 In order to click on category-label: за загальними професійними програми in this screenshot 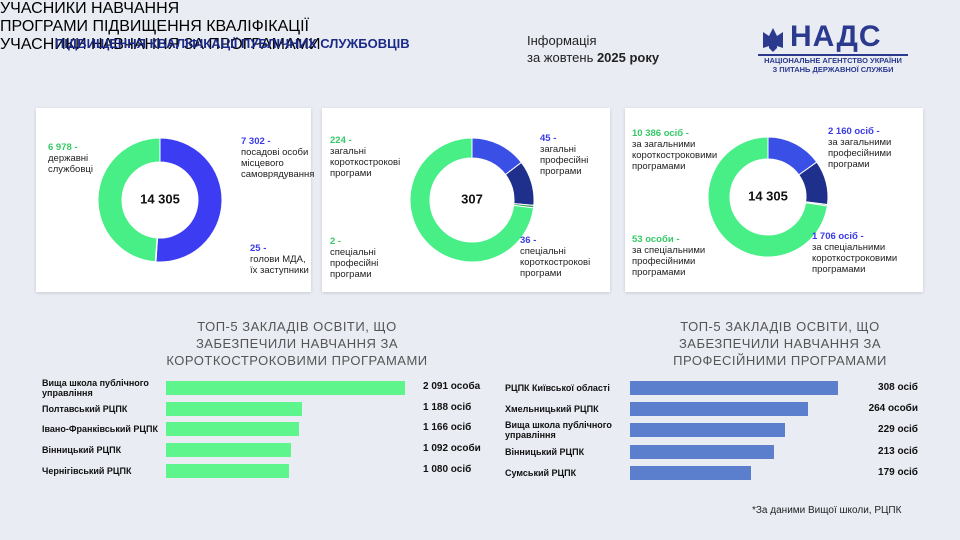, I will do `click(860, 153)`.